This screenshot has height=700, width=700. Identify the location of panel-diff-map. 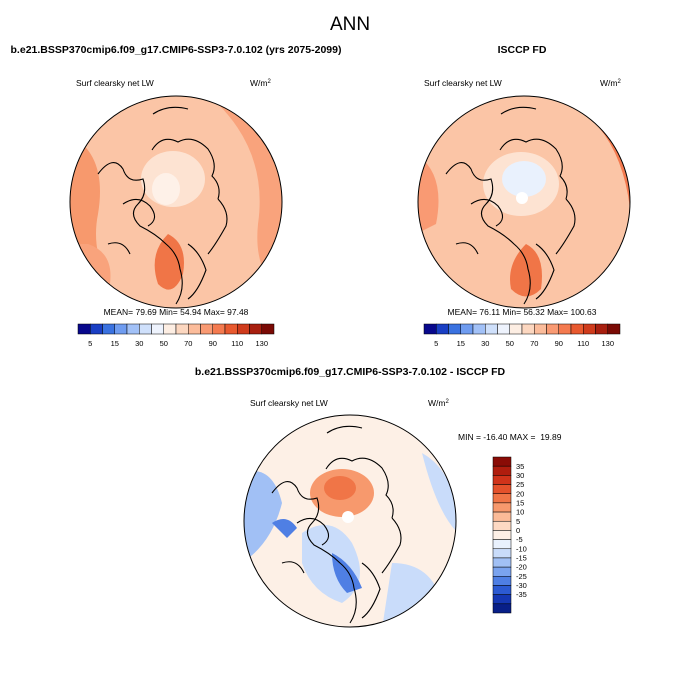
(350, 521).